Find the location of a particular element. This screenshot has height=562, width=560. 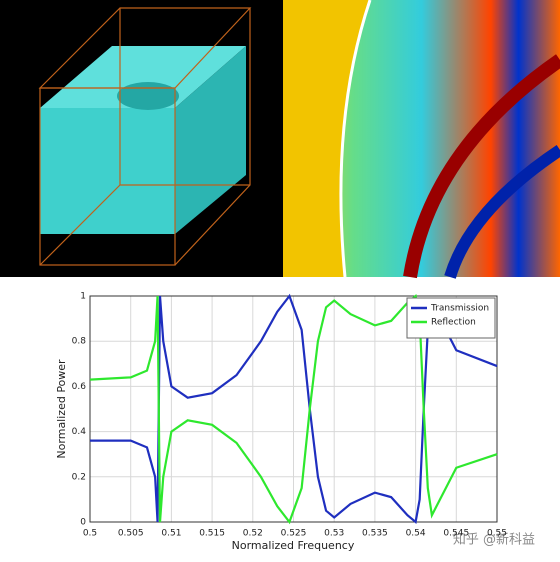

x-tick-label: 0.535 is located at coordinates (375, 534).